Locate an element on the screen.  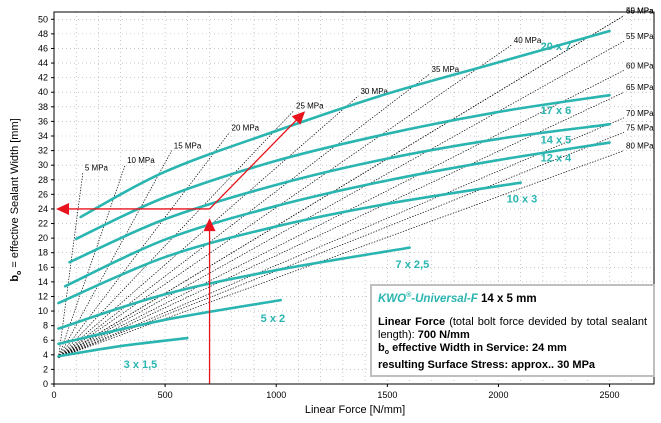
y-tick-label: 36 is located at coordinates (43, 121).